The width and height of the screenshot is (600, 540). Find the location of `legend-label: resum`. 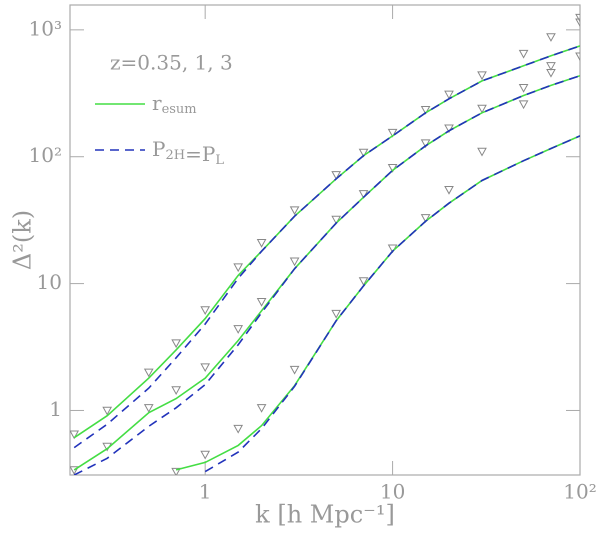

legend-label: resum is located at coordinates (174, 104).